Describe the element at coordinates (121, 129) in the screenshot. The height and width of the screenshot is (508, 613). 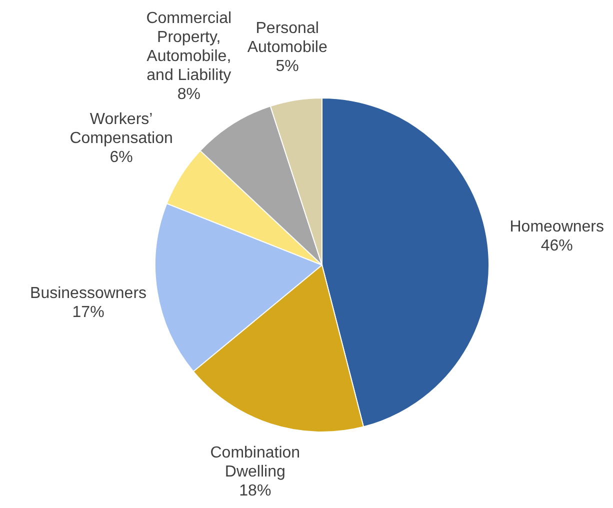
I see `slice-label: Workers’ Compensation` at that location.